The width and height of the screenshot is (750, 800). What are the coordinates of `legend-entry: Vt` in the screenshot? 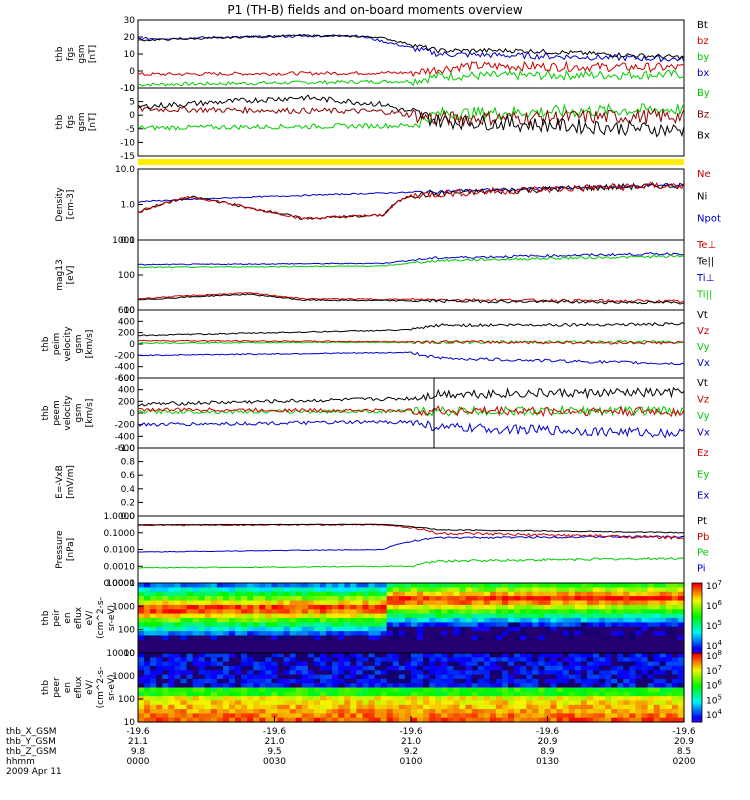 It's located at (702, 383).